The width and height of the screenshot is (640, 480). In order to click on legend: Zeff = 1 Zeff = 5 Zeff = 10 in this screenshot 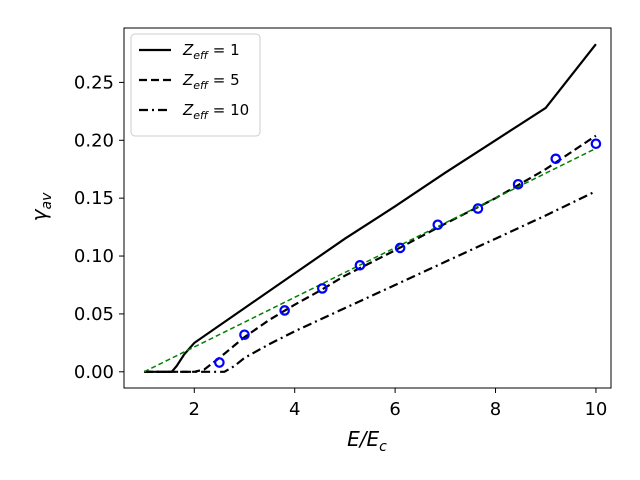, I will do `click(195, 85)`.